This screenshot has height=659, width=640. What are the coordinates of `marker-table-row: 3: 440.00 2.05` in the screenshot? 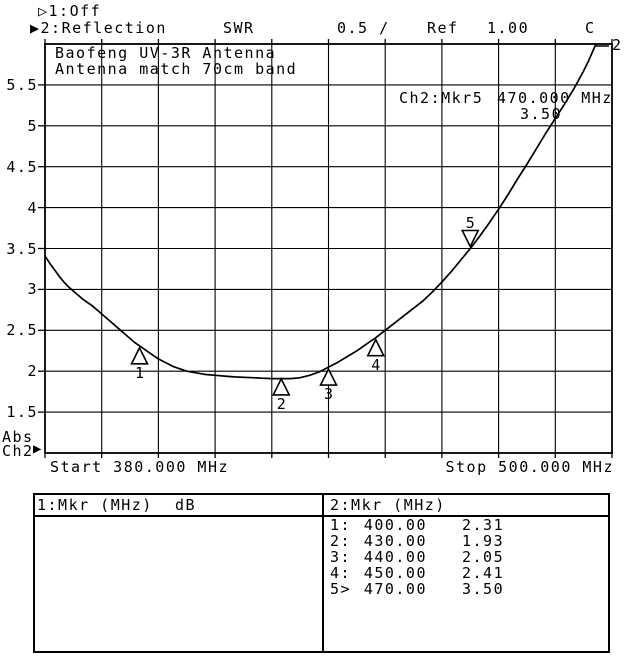 It's located at (321, 557).